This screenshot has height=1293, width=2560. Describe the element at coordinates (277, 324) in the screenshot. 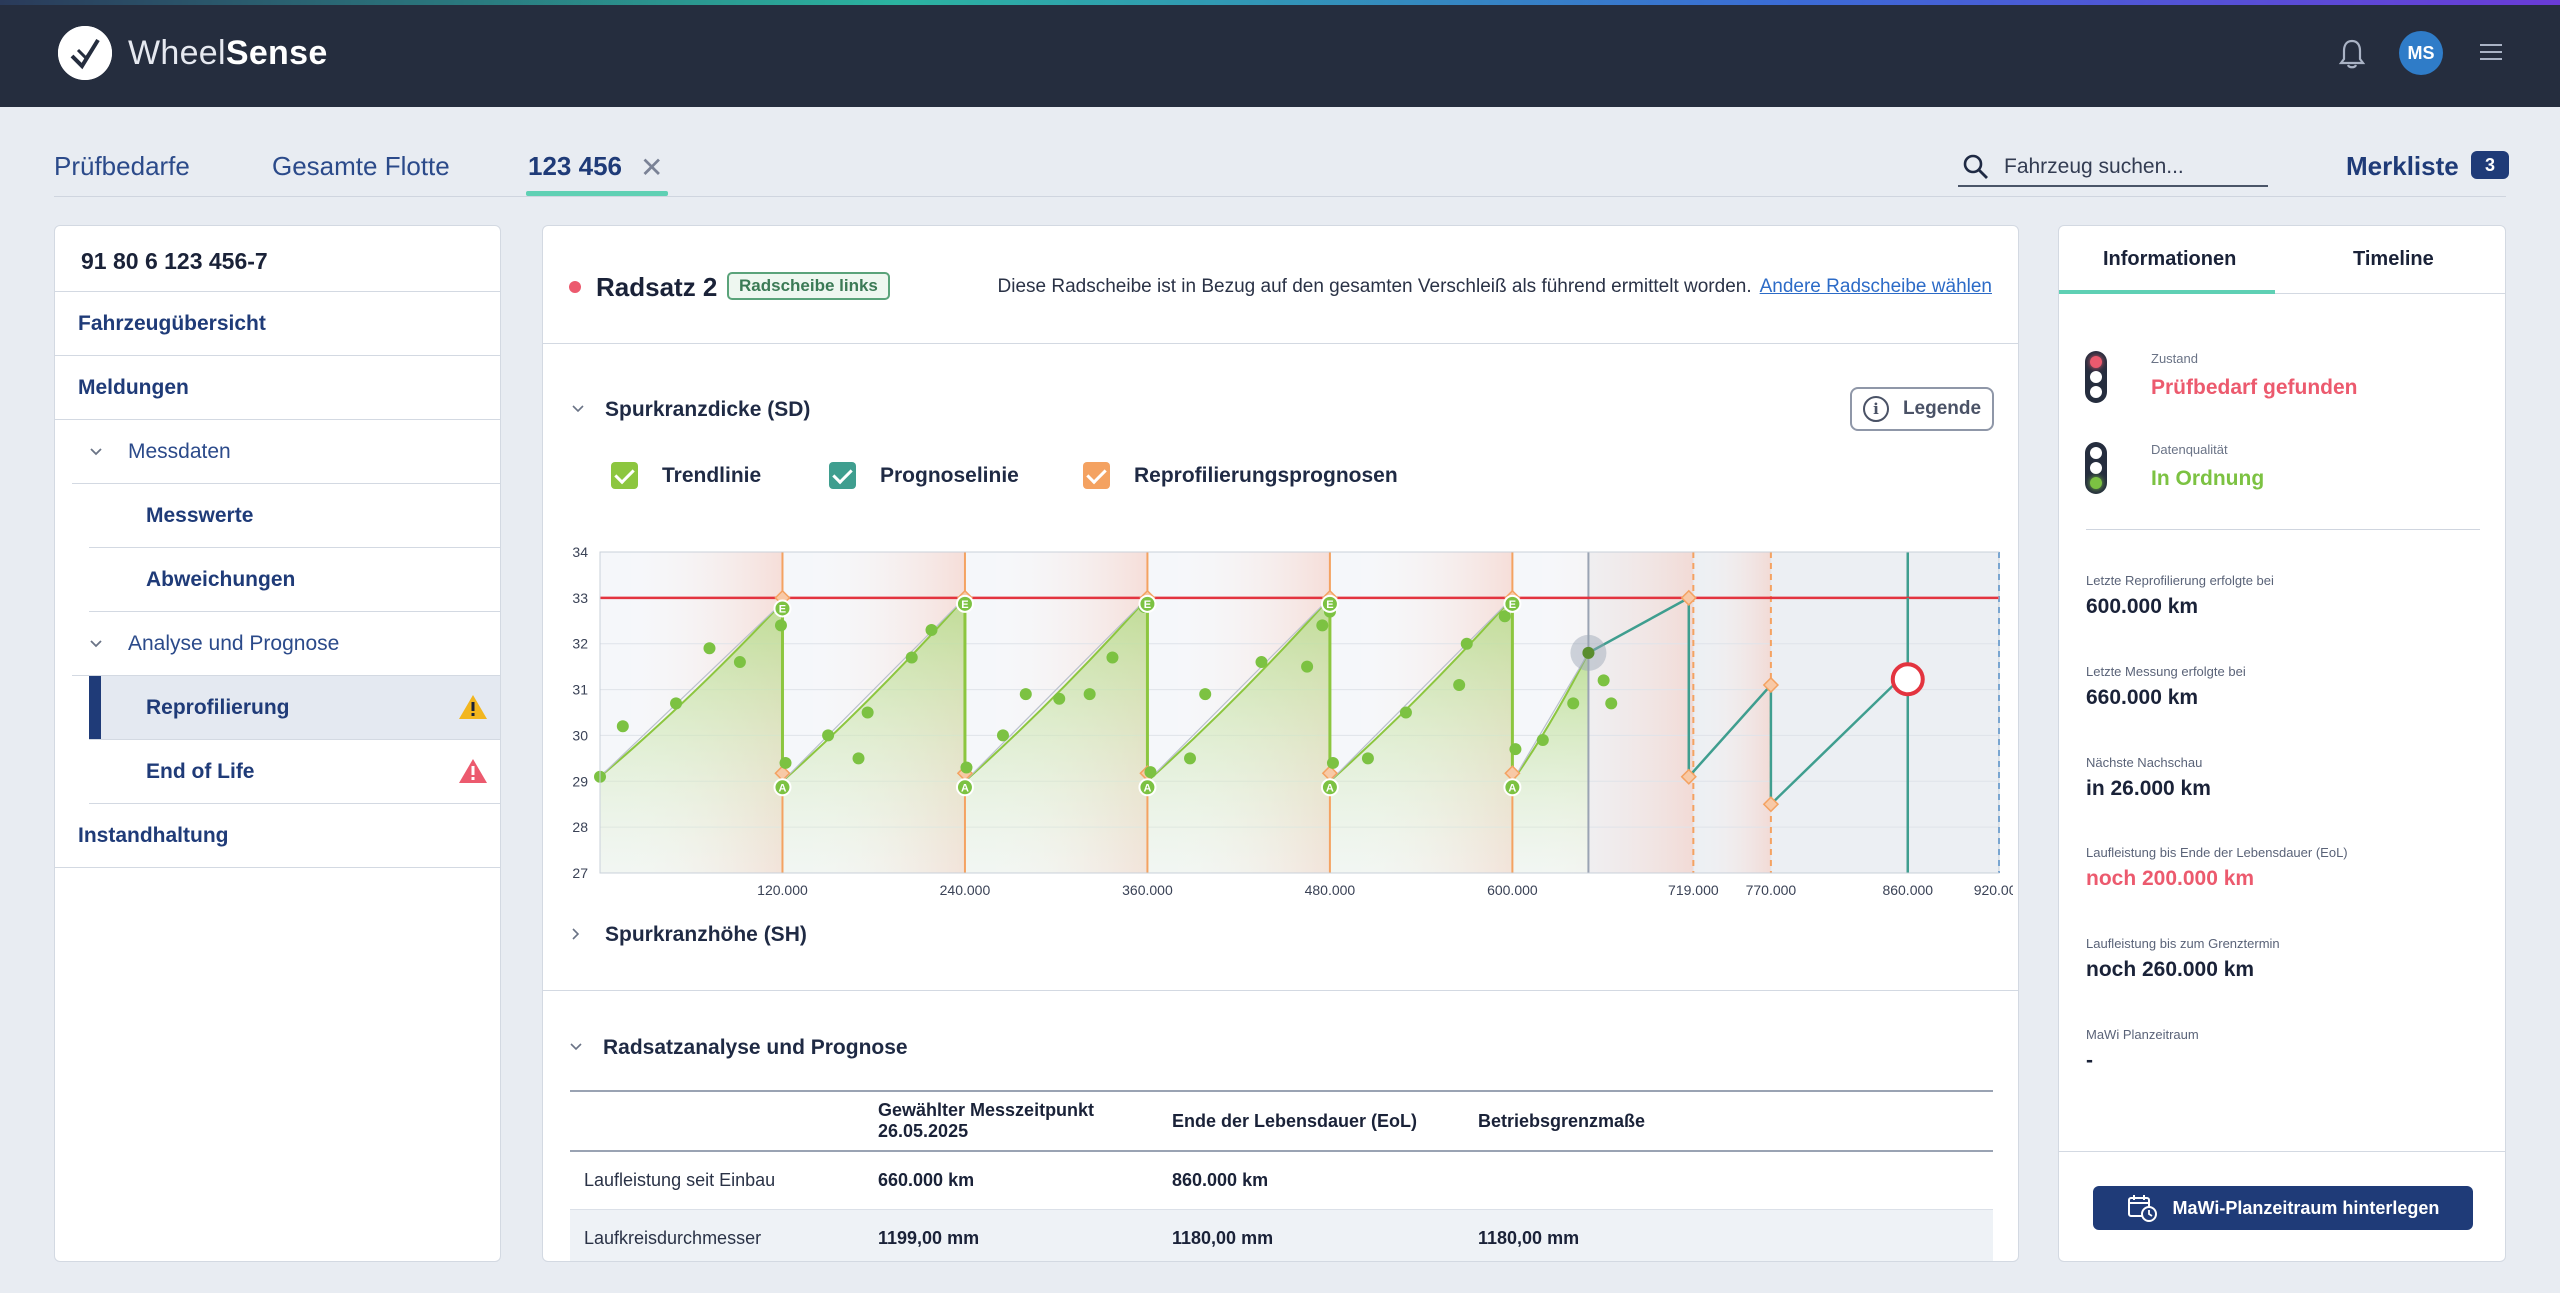

I see `nav-fahrzeuguebersicht: Fahrzeugübersicht` at that location.